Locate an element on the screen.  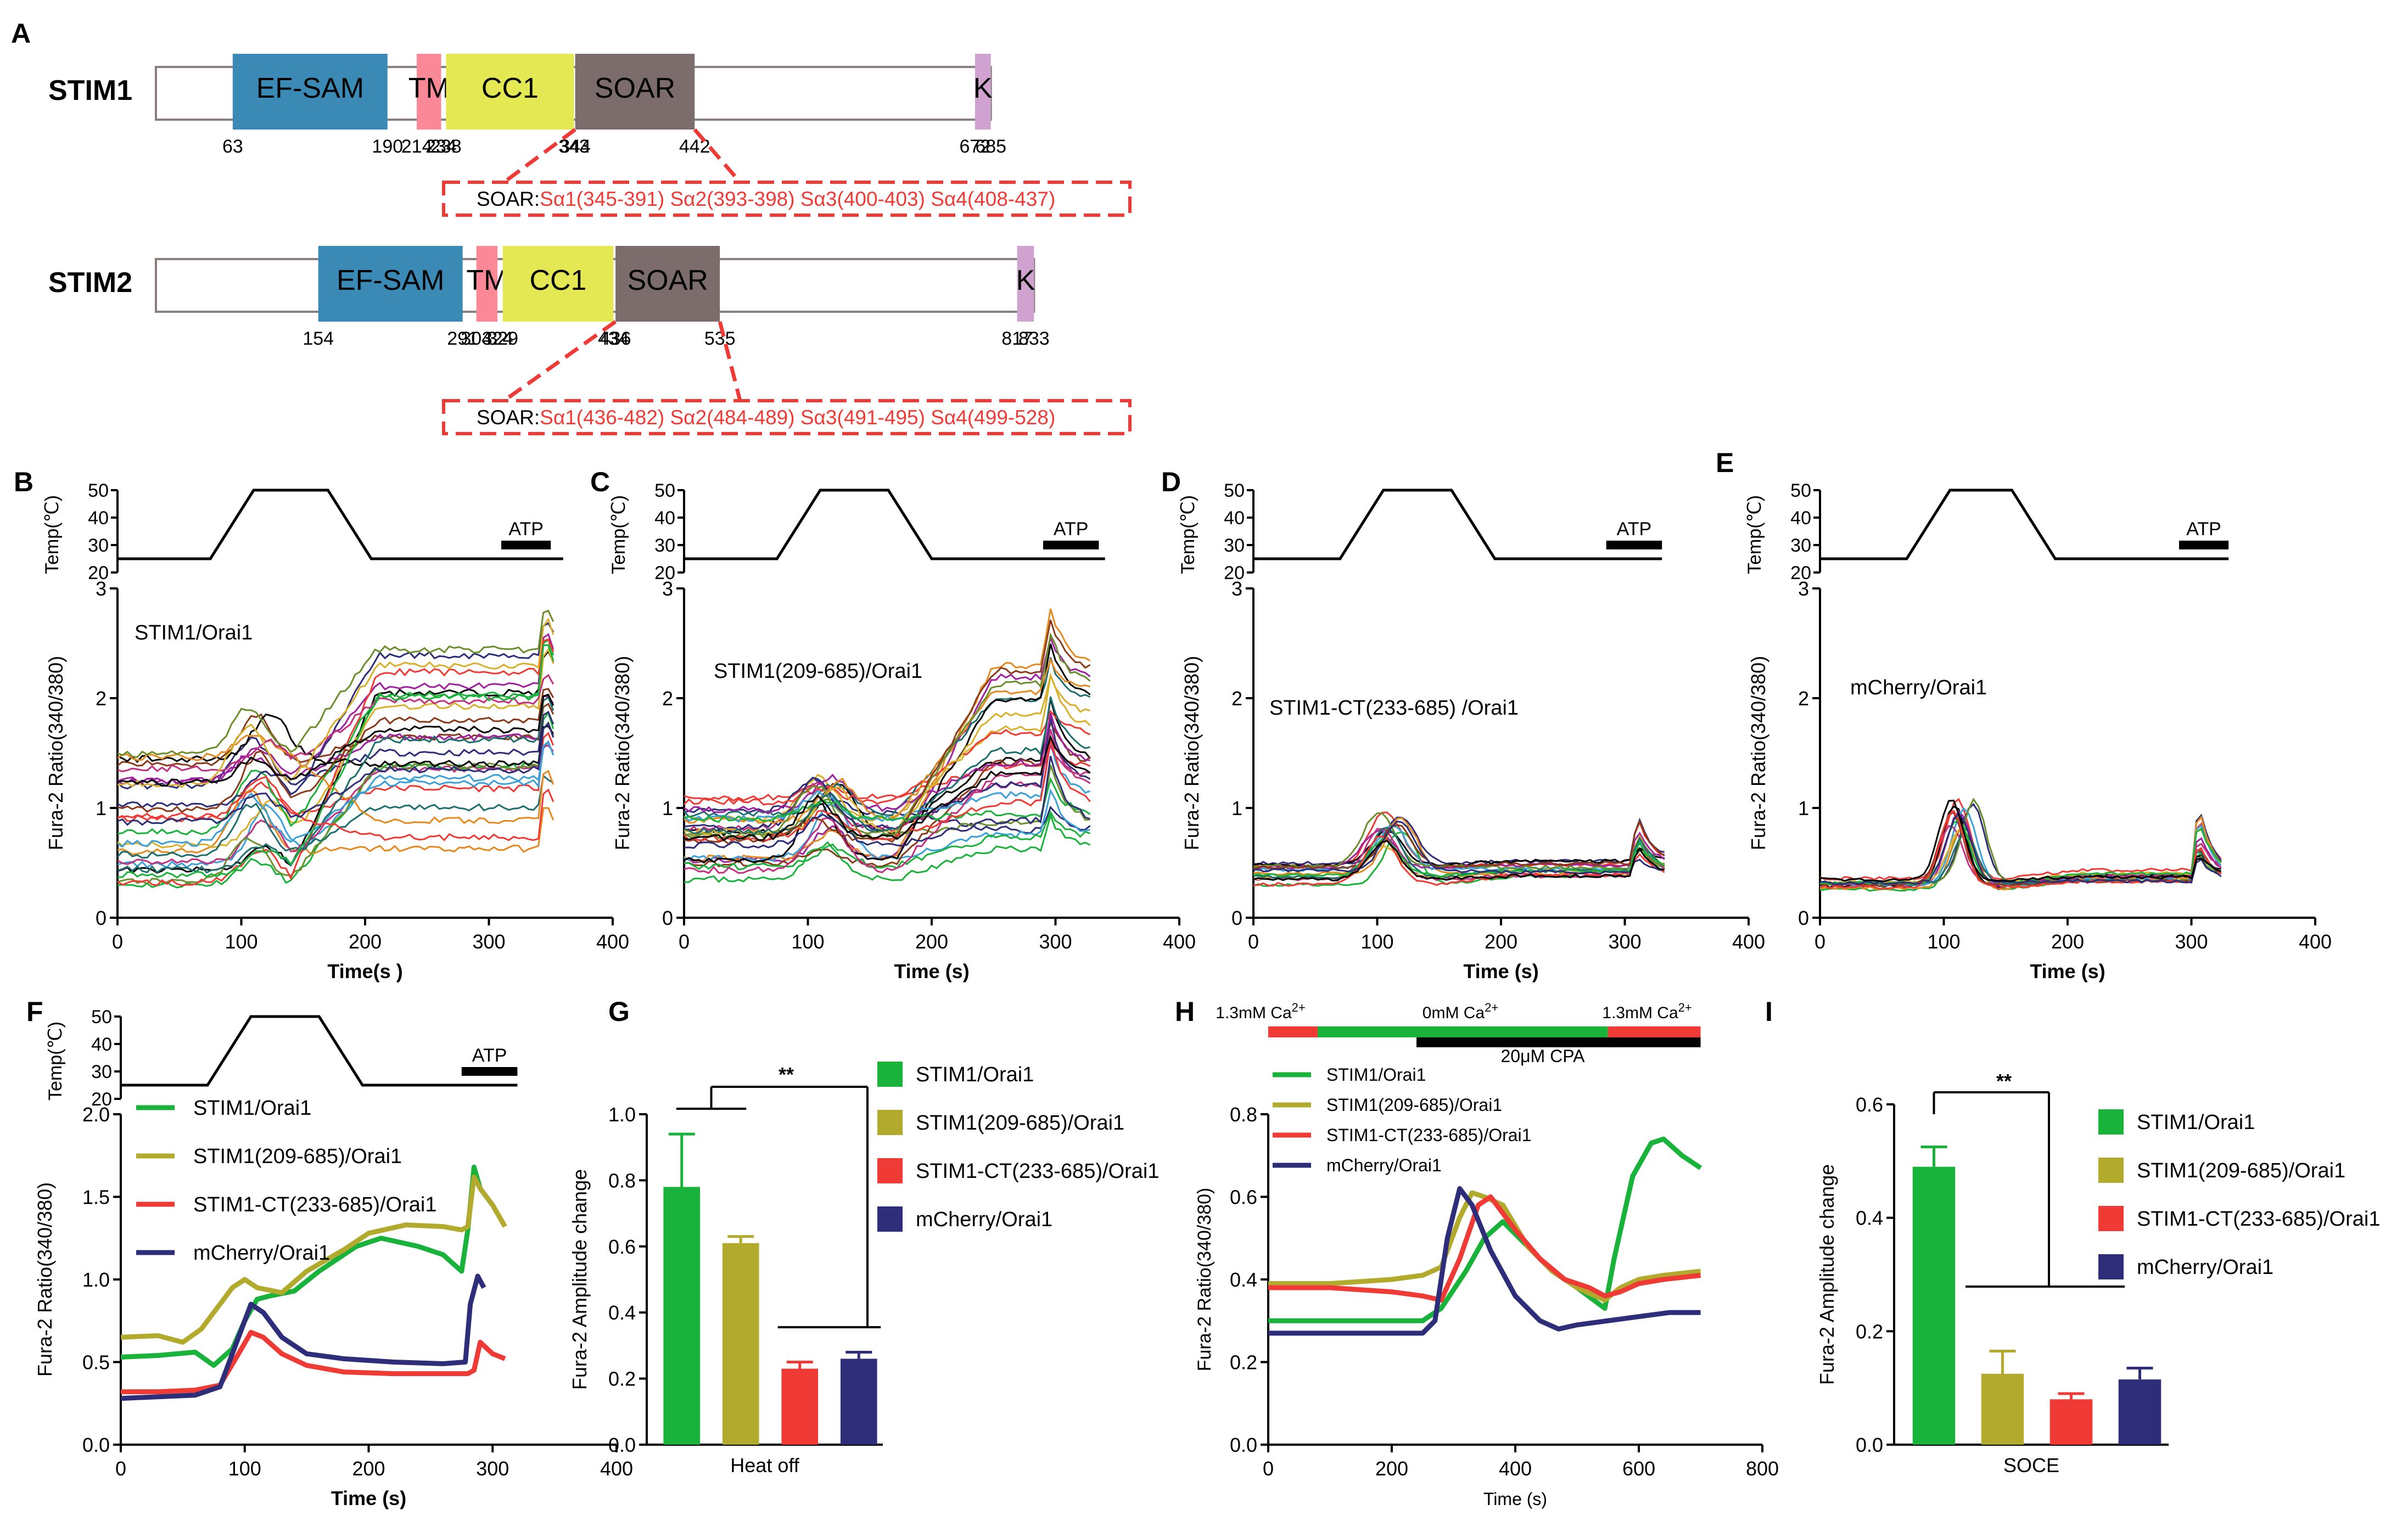
chart4-ytick-label-0: 0.0 is located at coordinates (96, 1445).